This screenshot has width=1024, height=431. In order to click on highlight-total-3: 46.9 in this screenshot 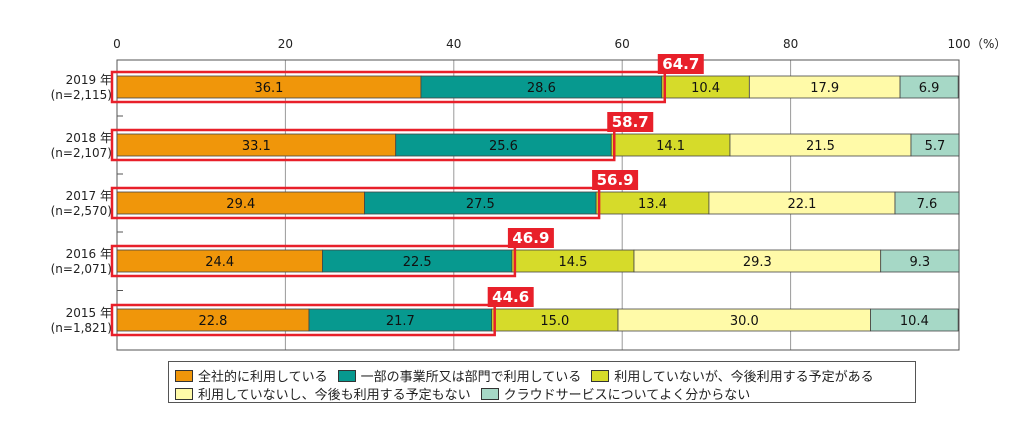, I will do `click(530, 238)`.